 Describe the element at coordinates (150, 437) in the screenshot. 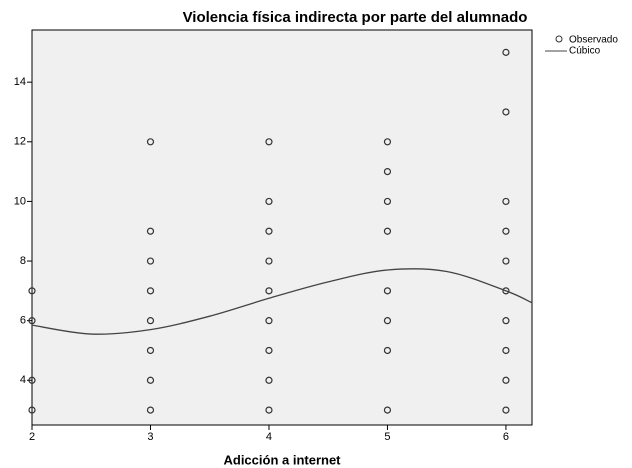

I see `x-tick-label: 3` at that location.